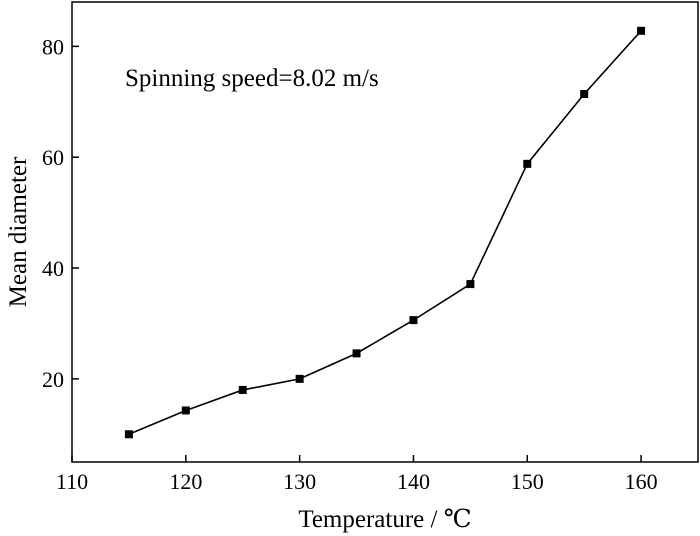  What do you see at coordinates (357, 474) in the screenshot?
I see `x-axis-ticks: 110 120 130 140 150 160` at bounding box center [357, 474].